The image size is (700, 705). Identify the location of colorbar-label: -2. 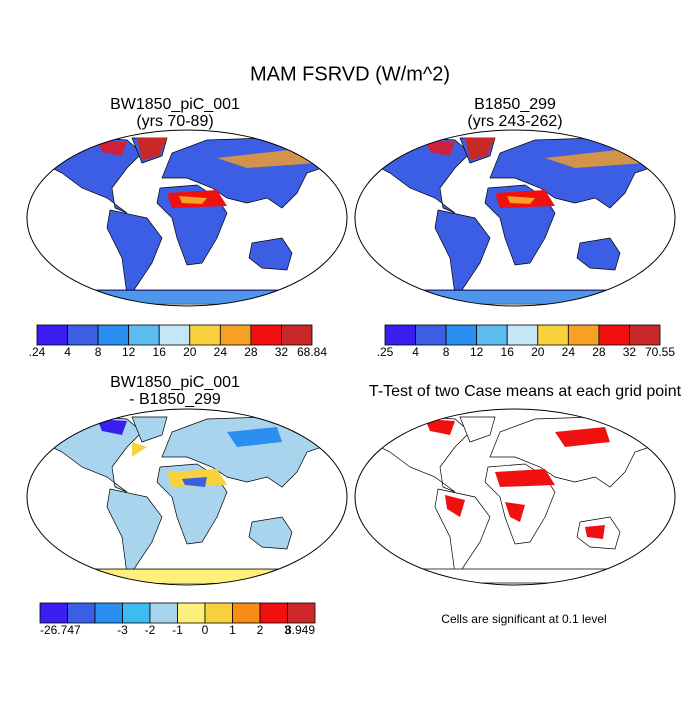
(150, 630).